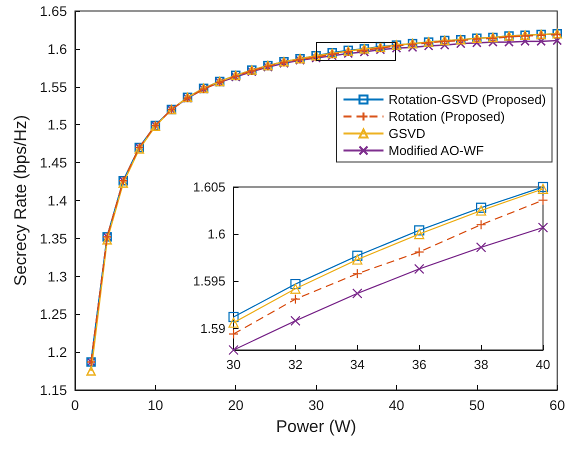 This screenshot has height=449, width=568. I want to click on y-tick-label: 1.5, so click(58, 124).